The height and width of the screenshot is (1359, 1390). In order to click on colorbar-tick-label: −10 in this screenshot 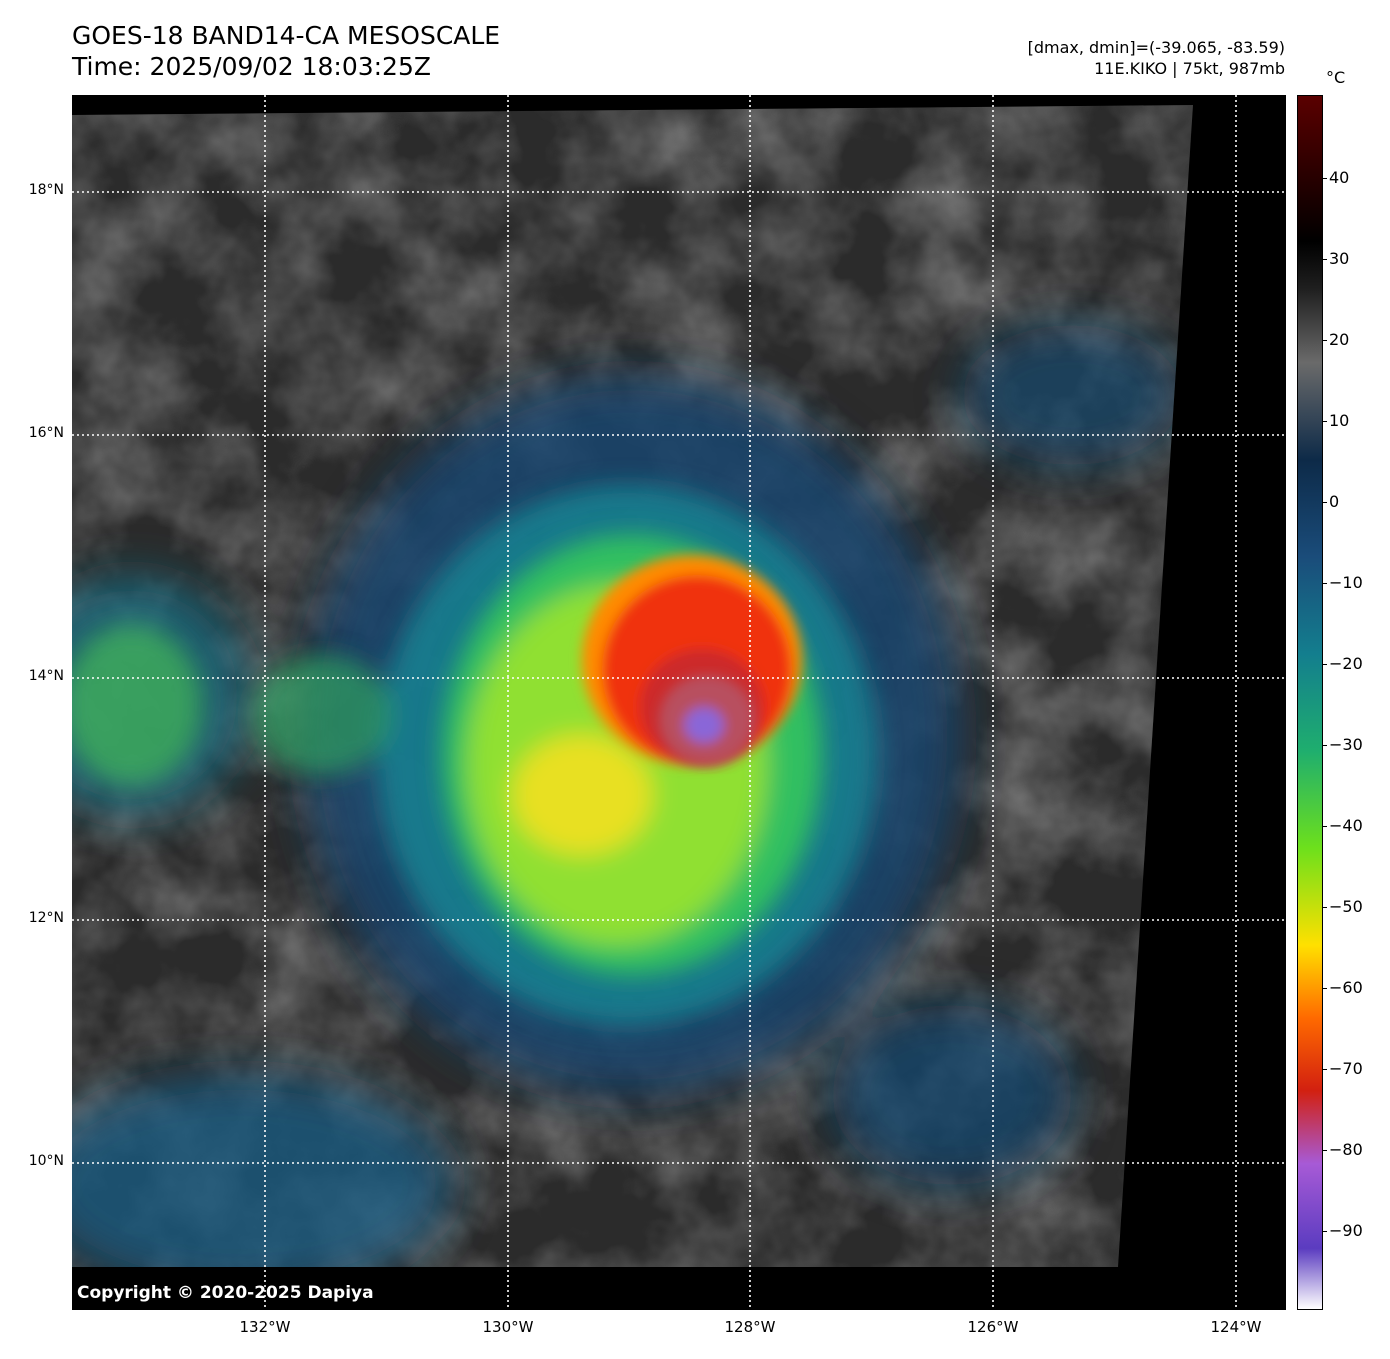, I will do `click(1346, 582)`.